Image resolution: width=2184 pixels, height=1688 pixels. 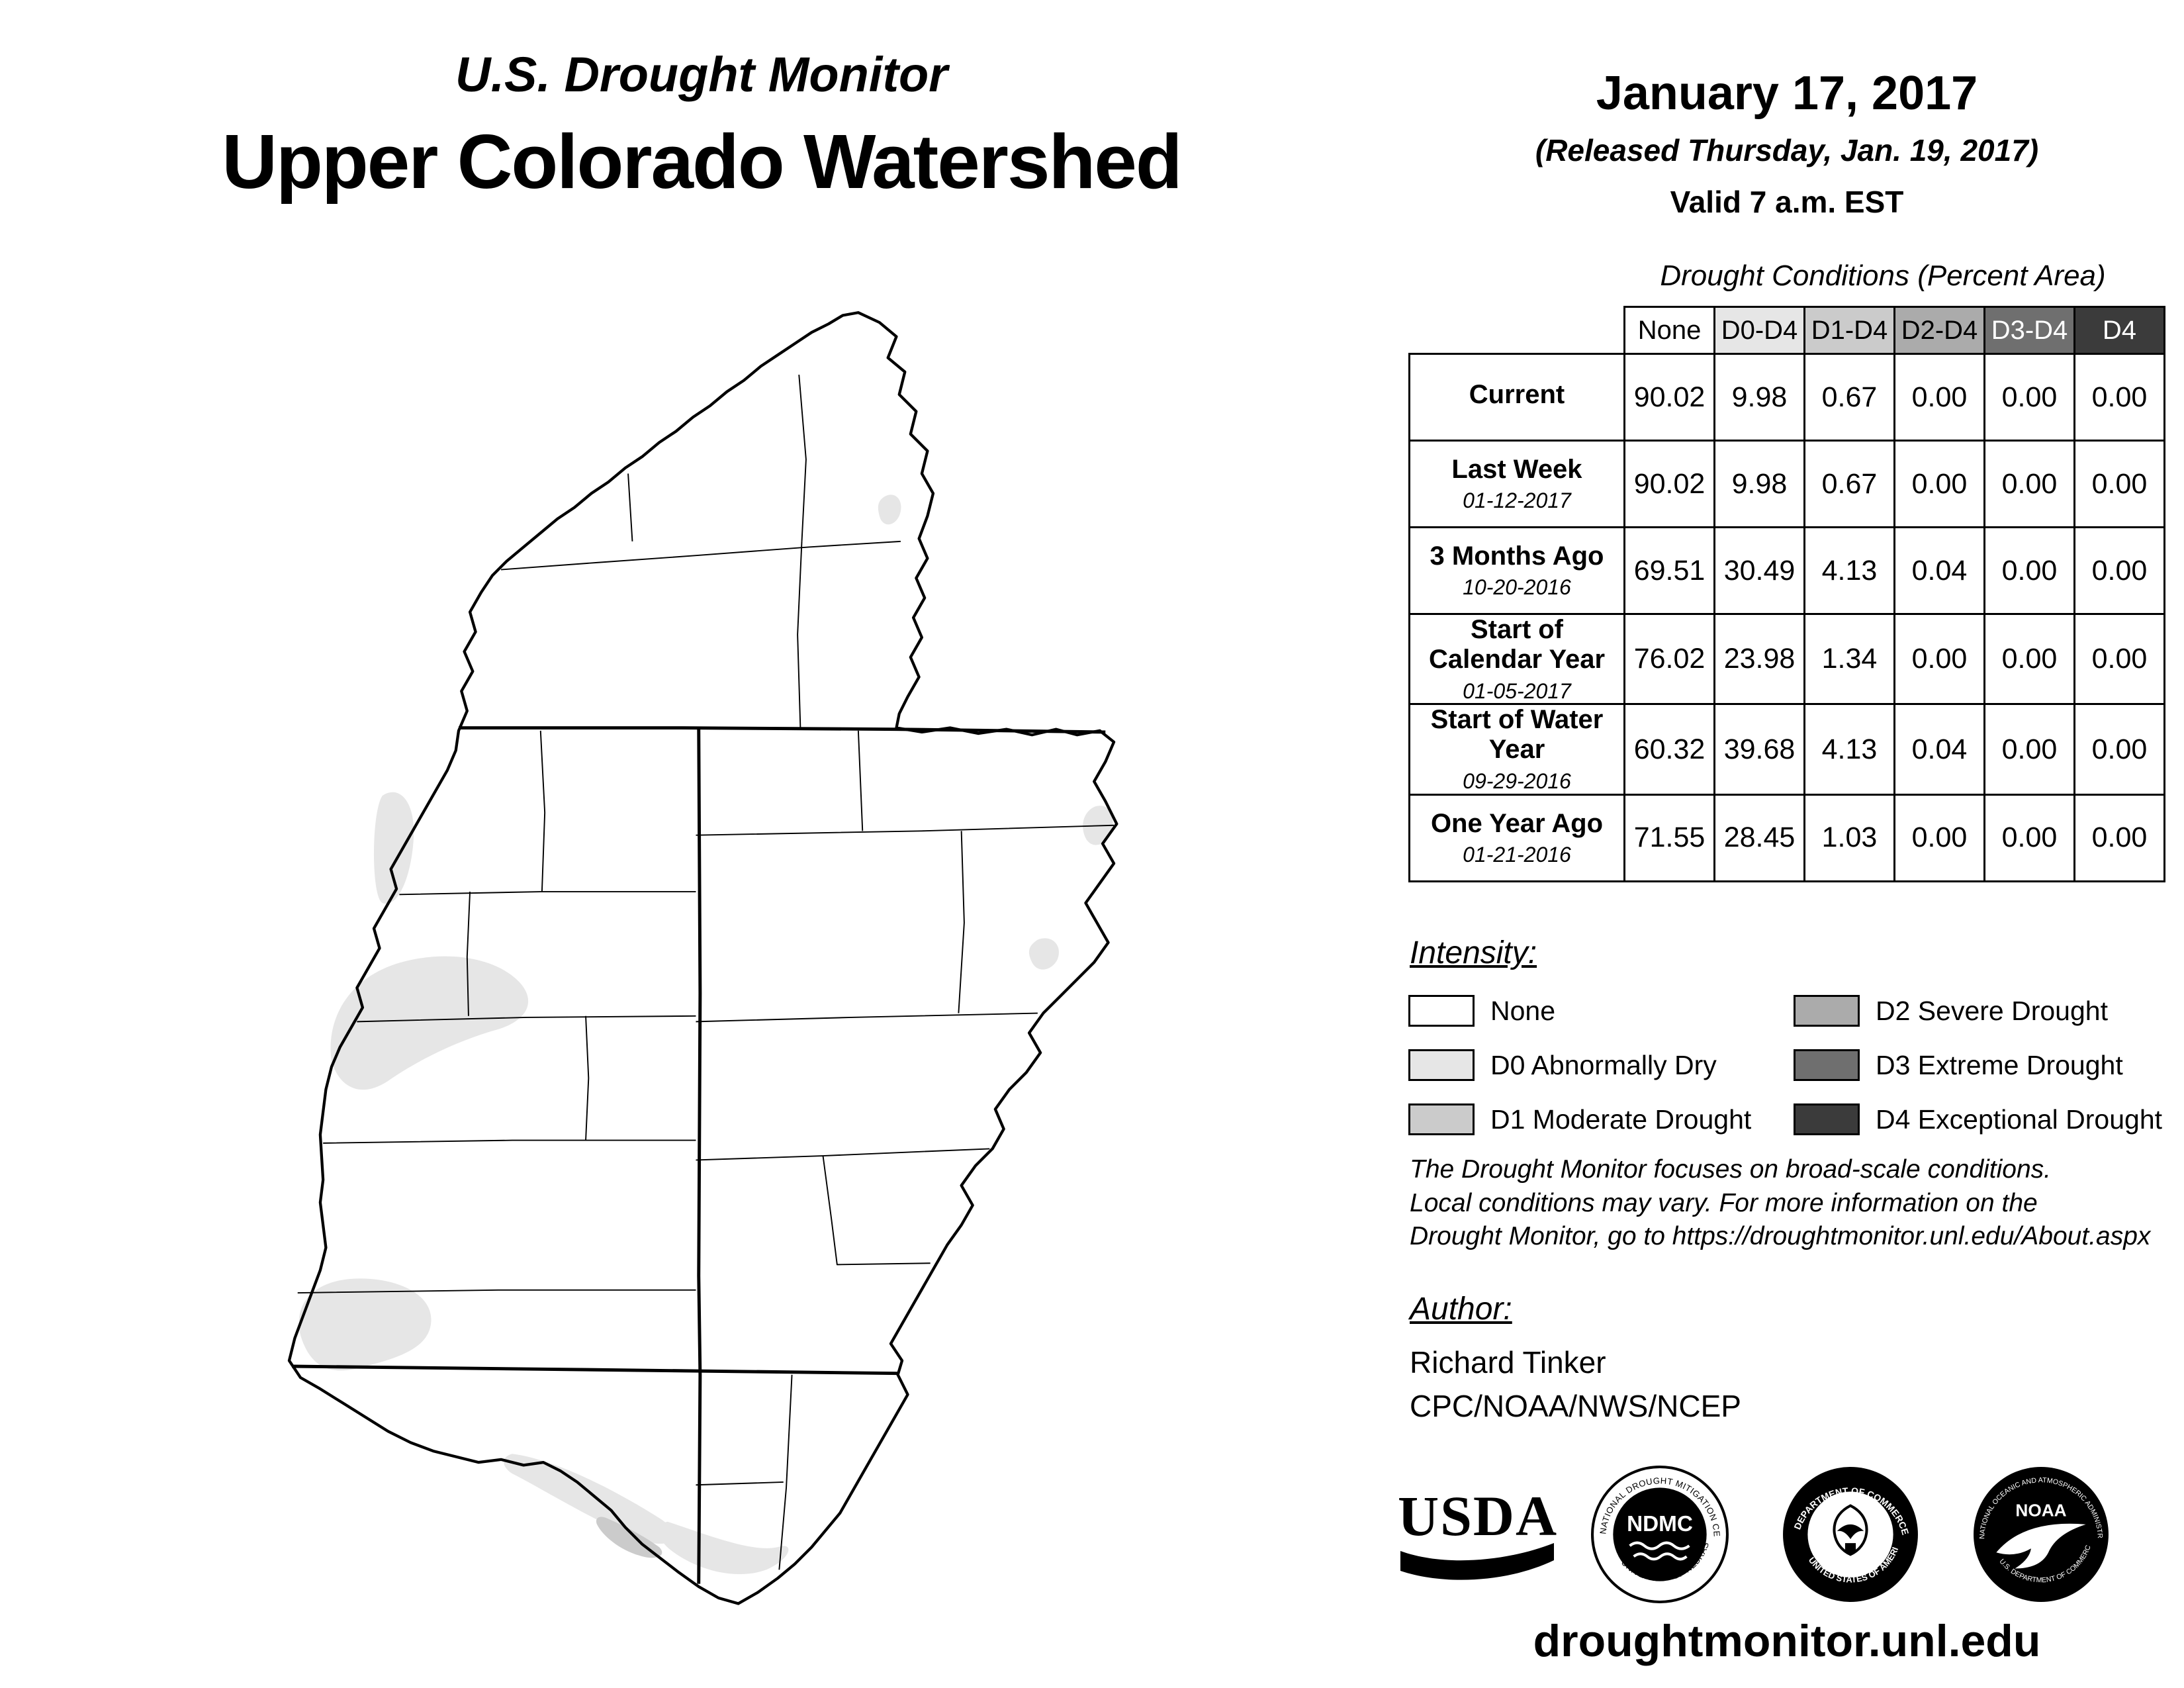 I want to click on table-row: Current 90.02 9.98 0.67 0.00 0.00 0.00, so click(x=1786, y=397).